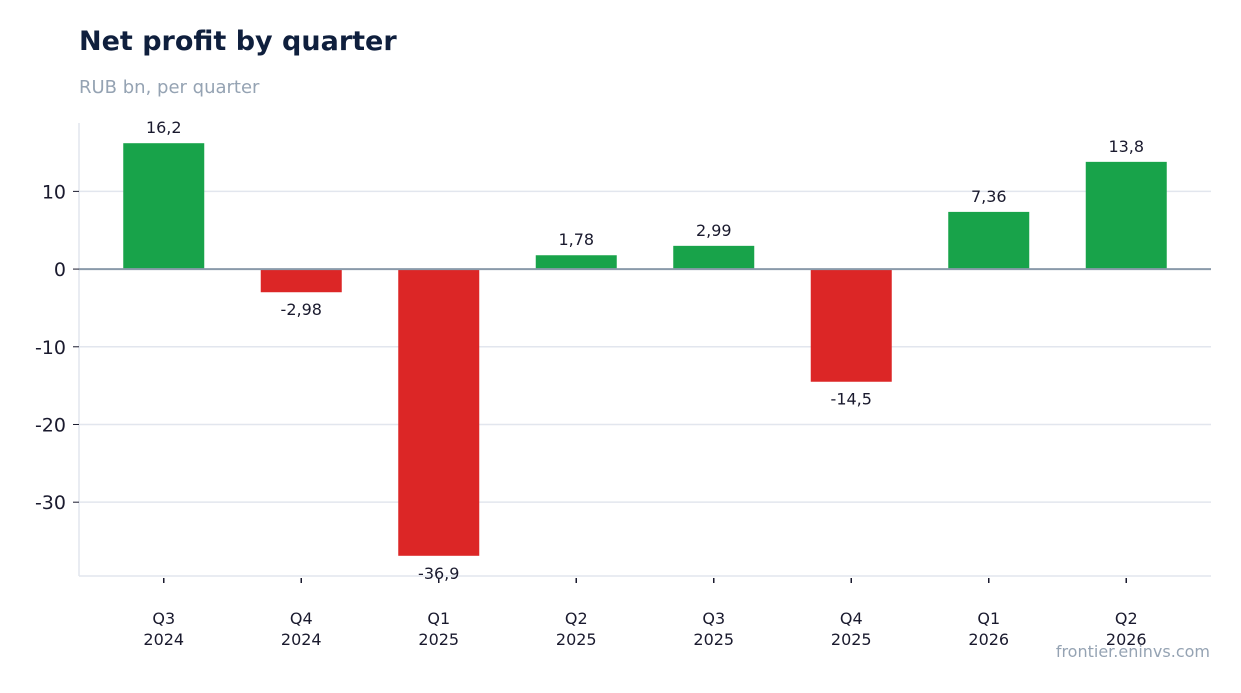  Describe the element at coordinates (576, 239) in the screenshot. I see `data-label: 1,78` at that location.